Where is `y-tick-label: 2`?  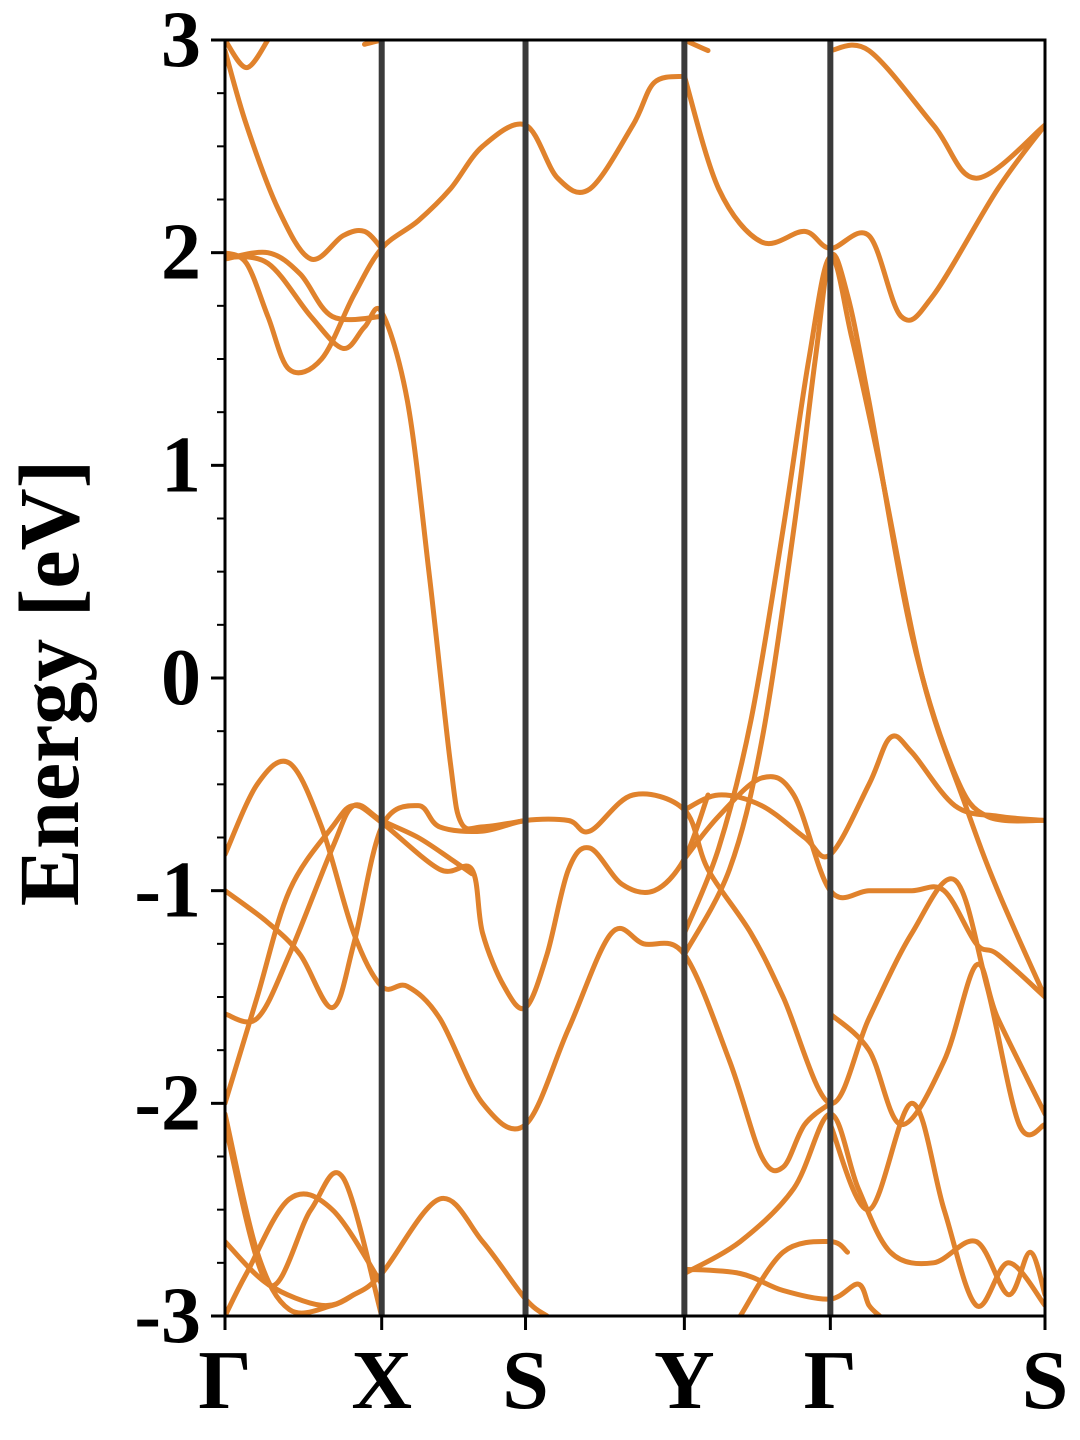 y-tick-label: 2 is located at coordinates (181, 253).